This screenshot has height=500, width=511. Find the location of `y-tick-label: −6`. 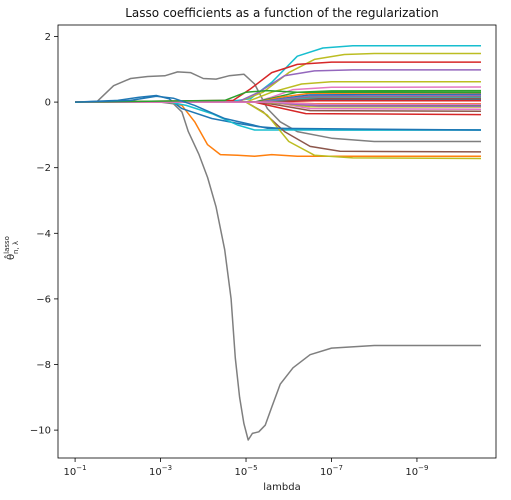

y-tick-label: −6 is located at coordinates (43, 299).